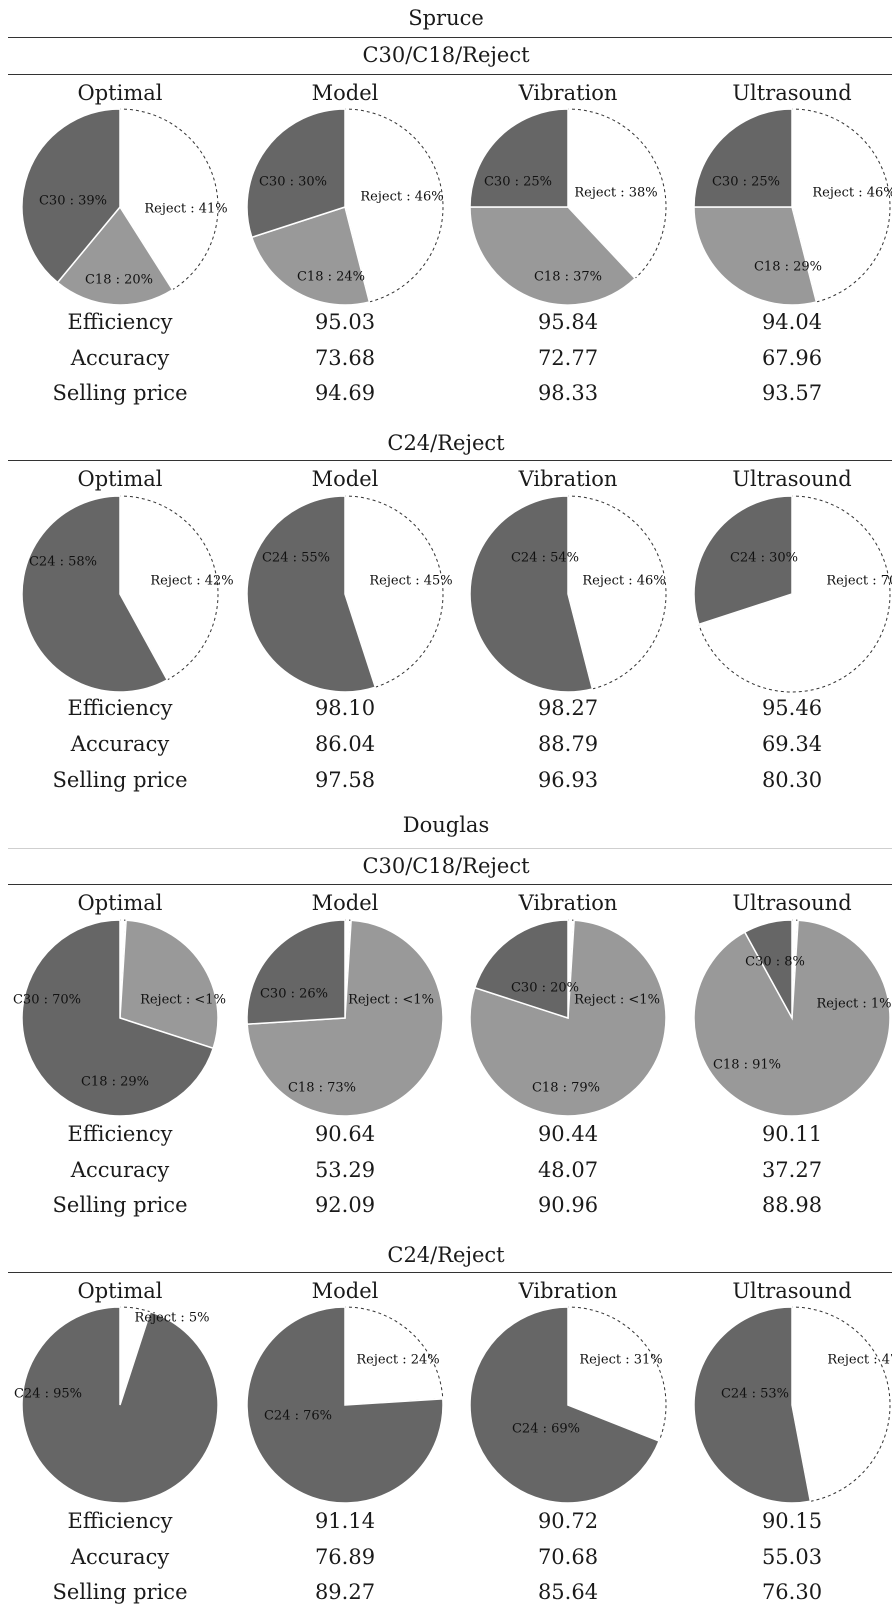  What do you see at coordinates (566, 1088) in the screenshot?
I see `slice-label-c18: C18 : 79%` at bounding box center [566, 1088].